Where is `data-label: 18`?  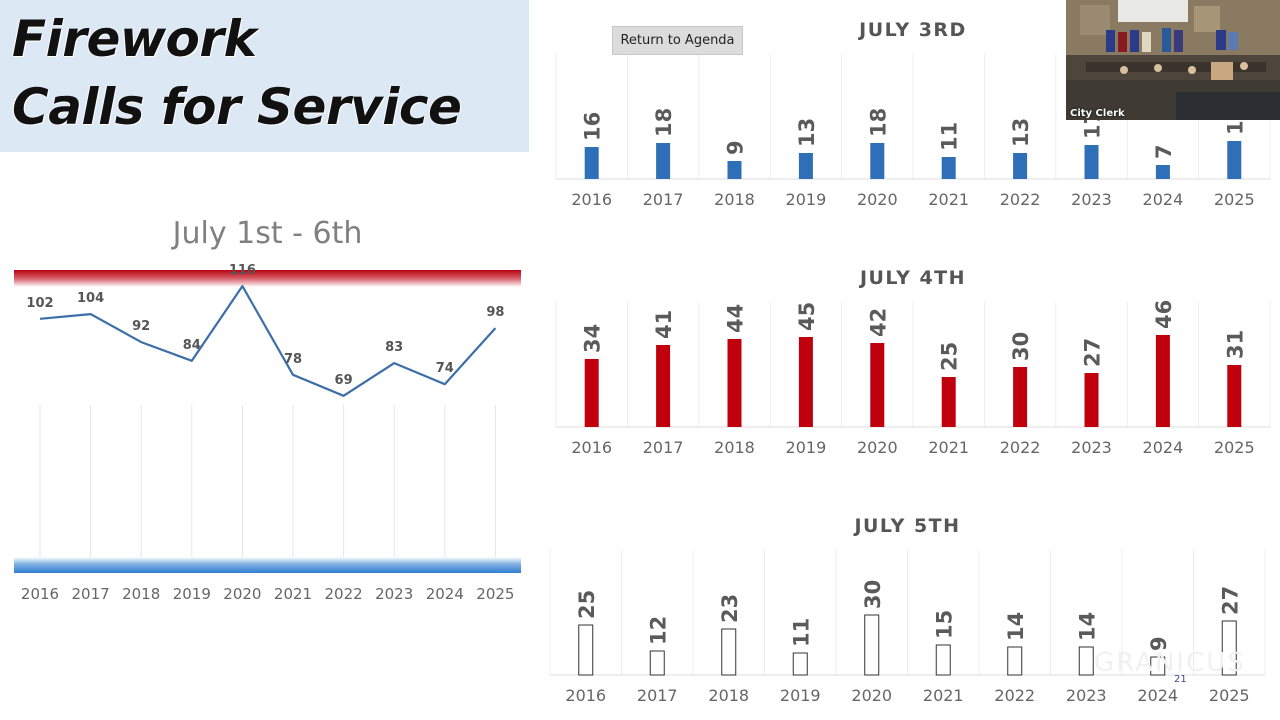 data-label: 18 is located at coordinates (878, 122).